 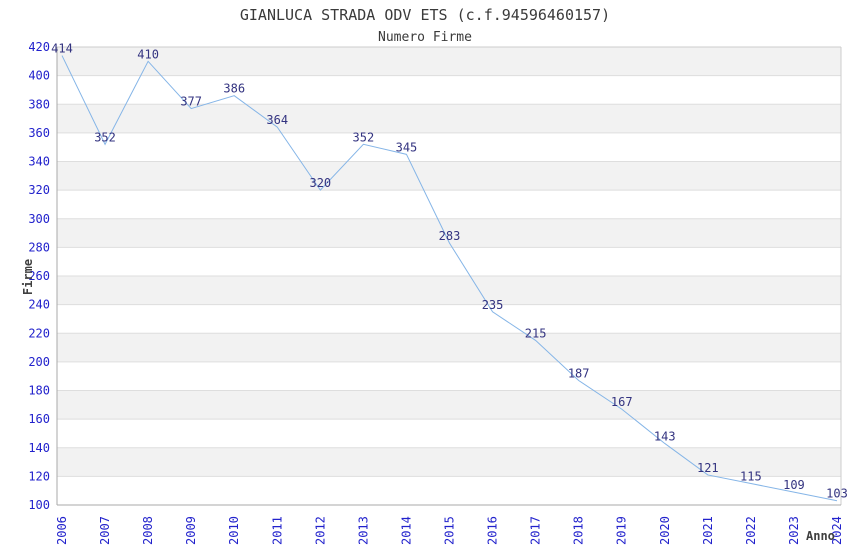 What do you see at coordinates (665, 530) in the screenshot?
I see `x-tick-label: 2020` at bounding box center [665, 530].